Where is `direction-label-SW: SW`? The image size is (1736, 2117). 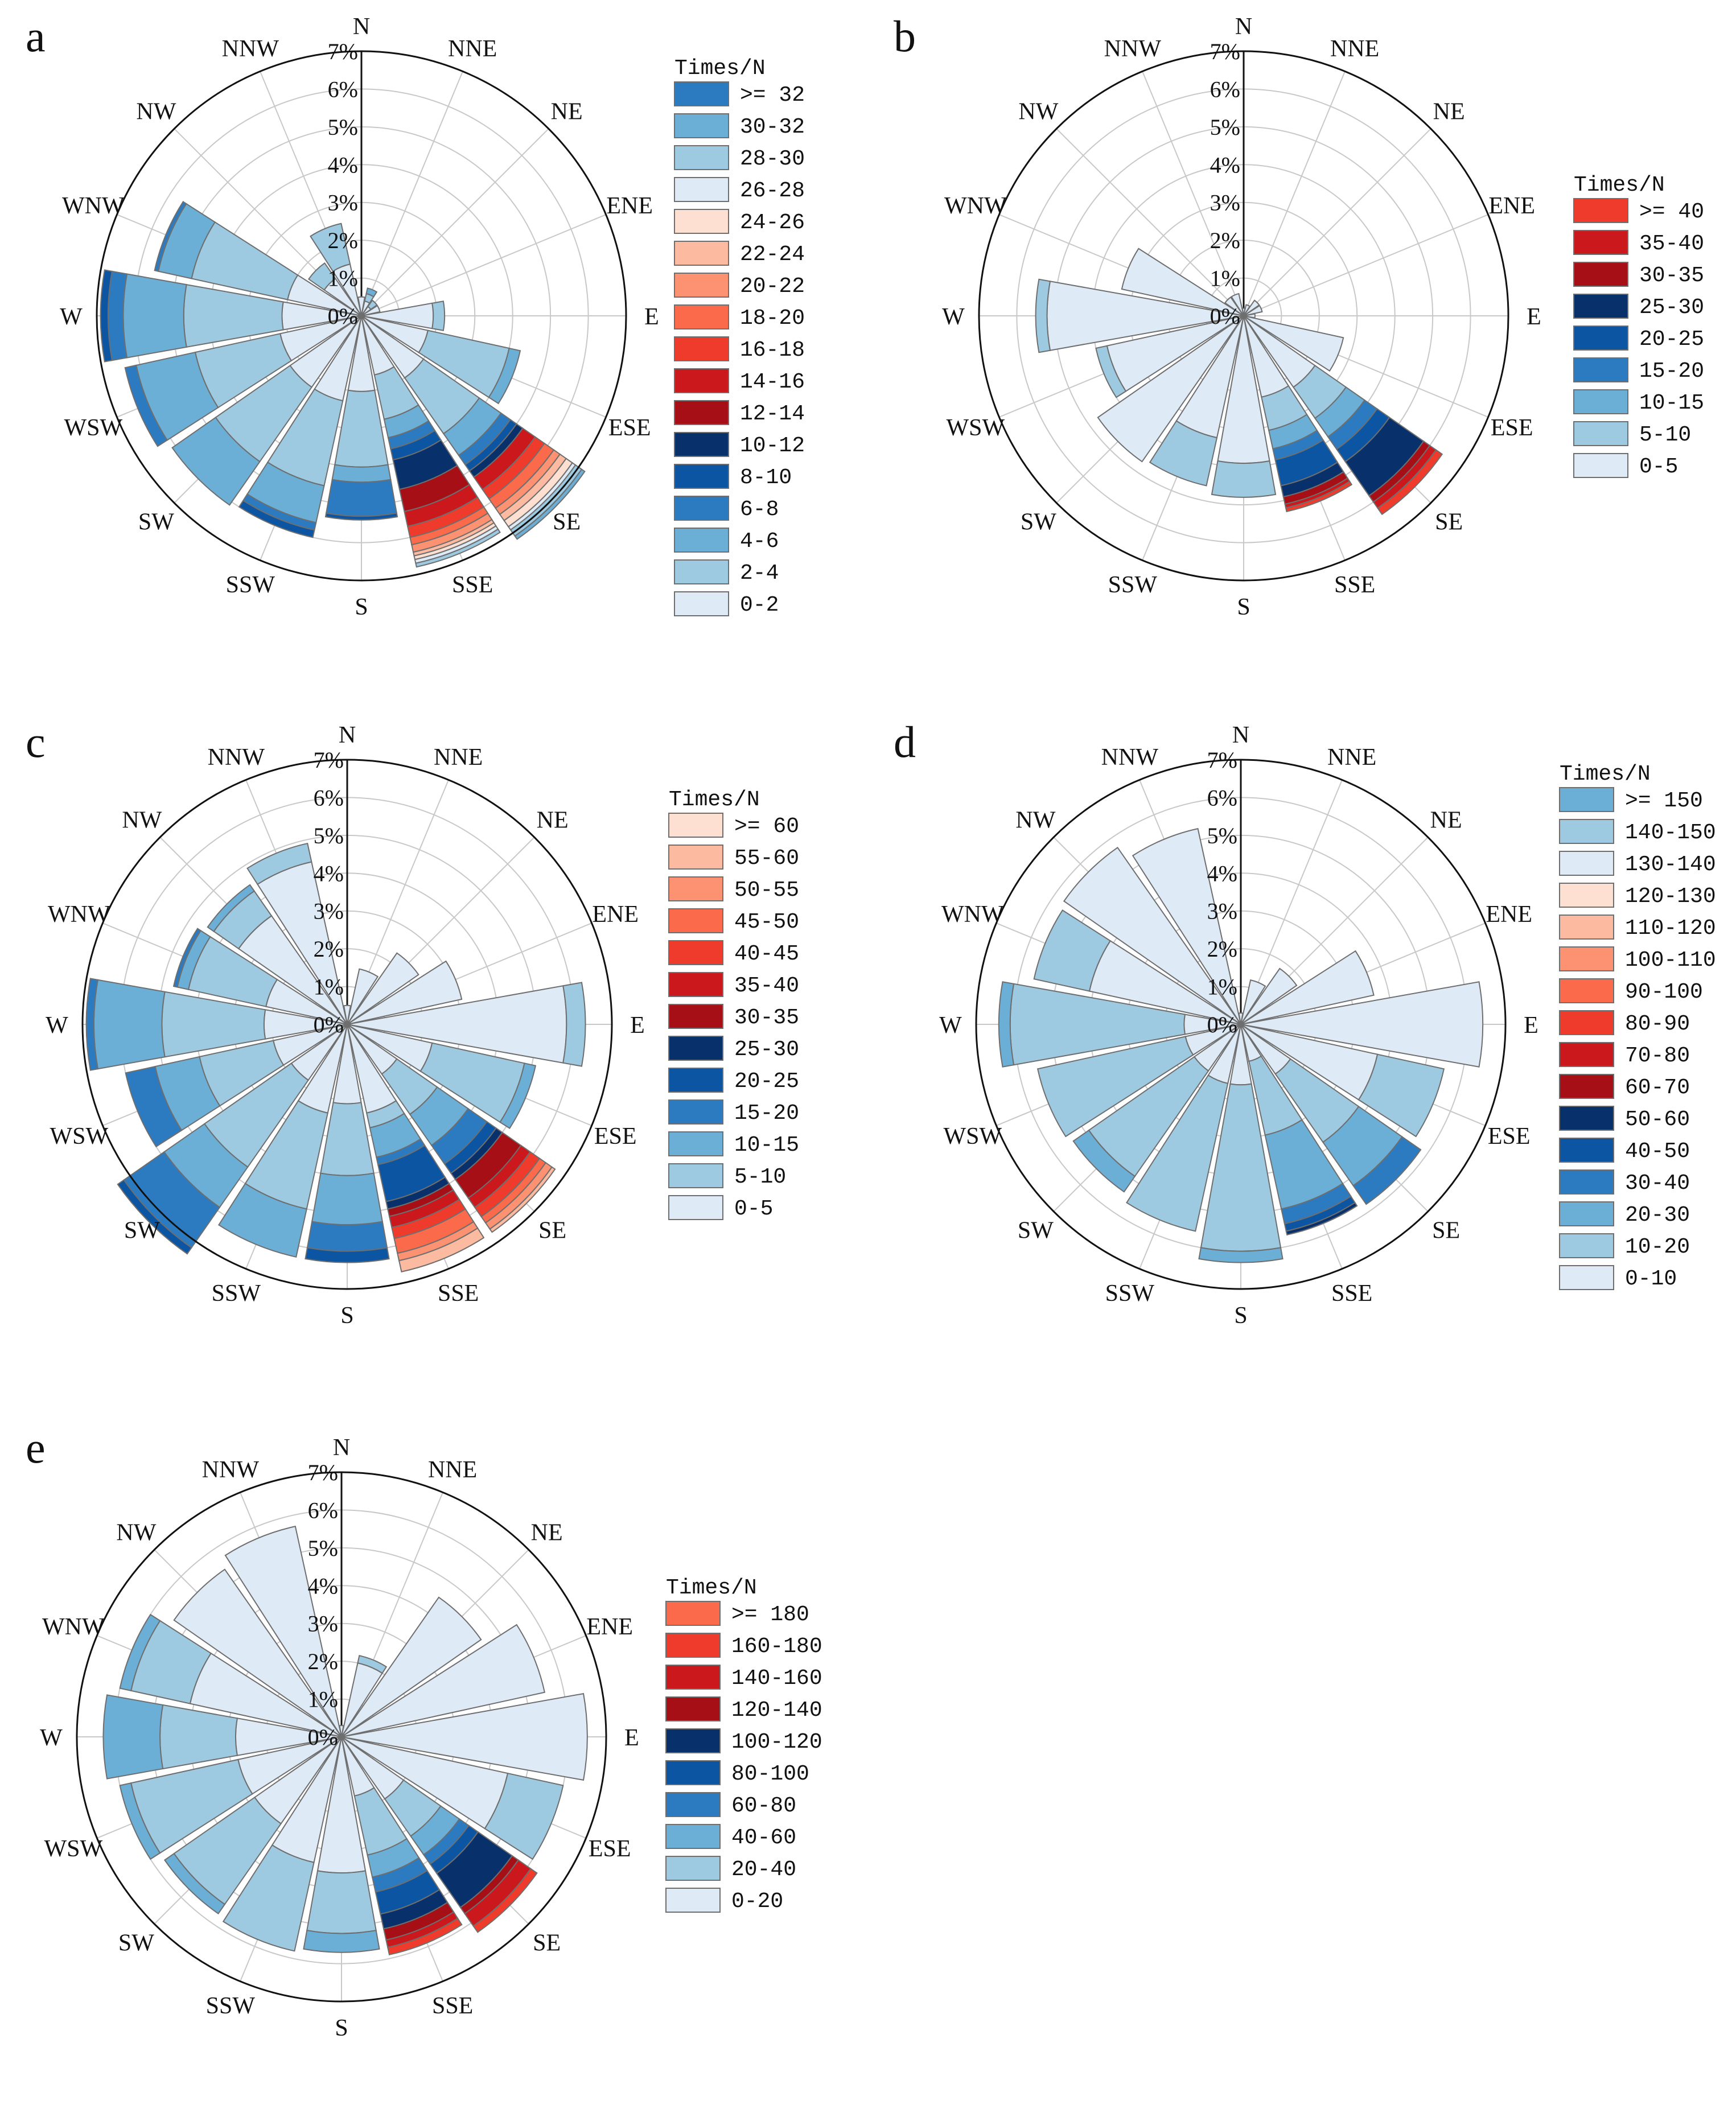
direction-label-SW: SW is located at coordinates (1036, 1231).